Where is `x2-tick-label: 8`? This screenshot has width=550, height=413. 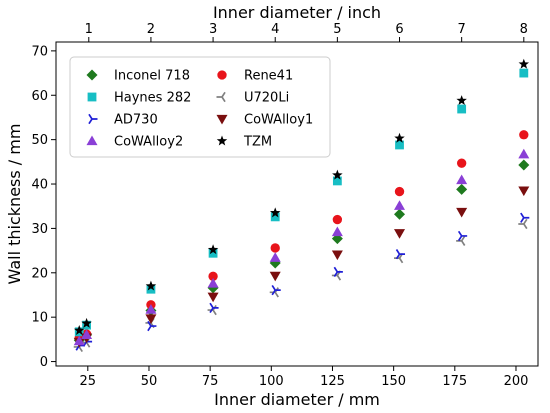
x2-tick-label: 8 is located at coordinates (524, 29).